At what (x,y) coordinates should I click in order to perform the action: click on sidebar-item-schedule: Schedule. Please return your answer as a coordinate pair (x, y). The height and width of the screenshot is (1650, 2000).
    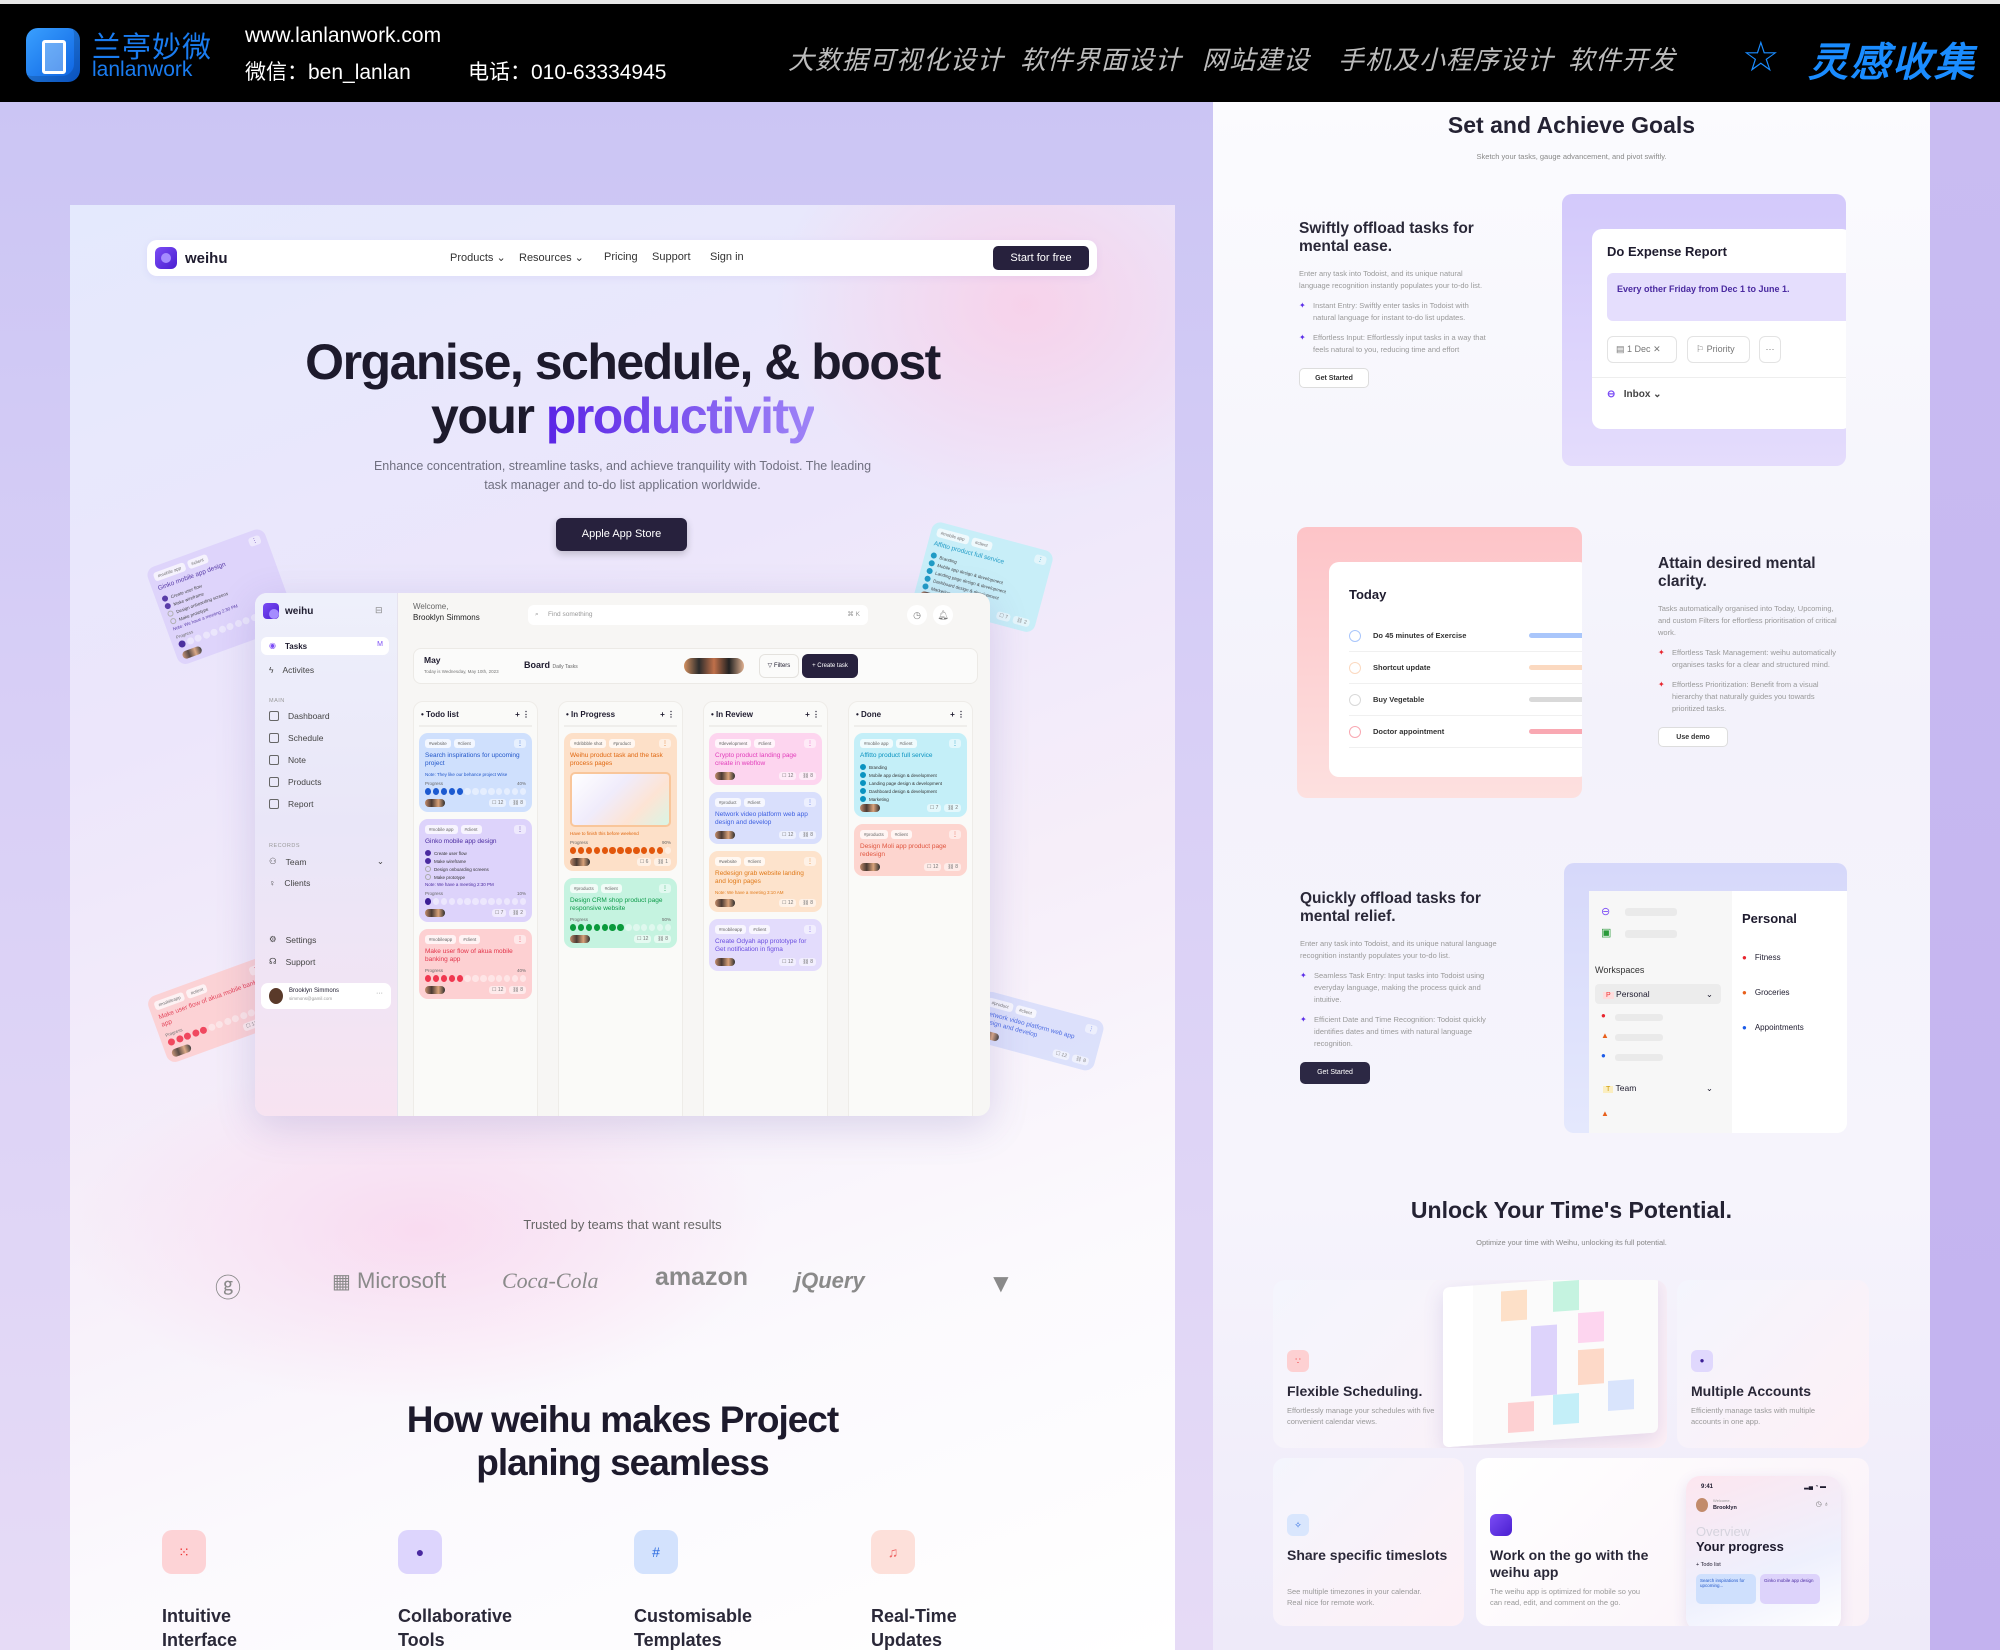
    Looking at the image, I should click on (296, 738).